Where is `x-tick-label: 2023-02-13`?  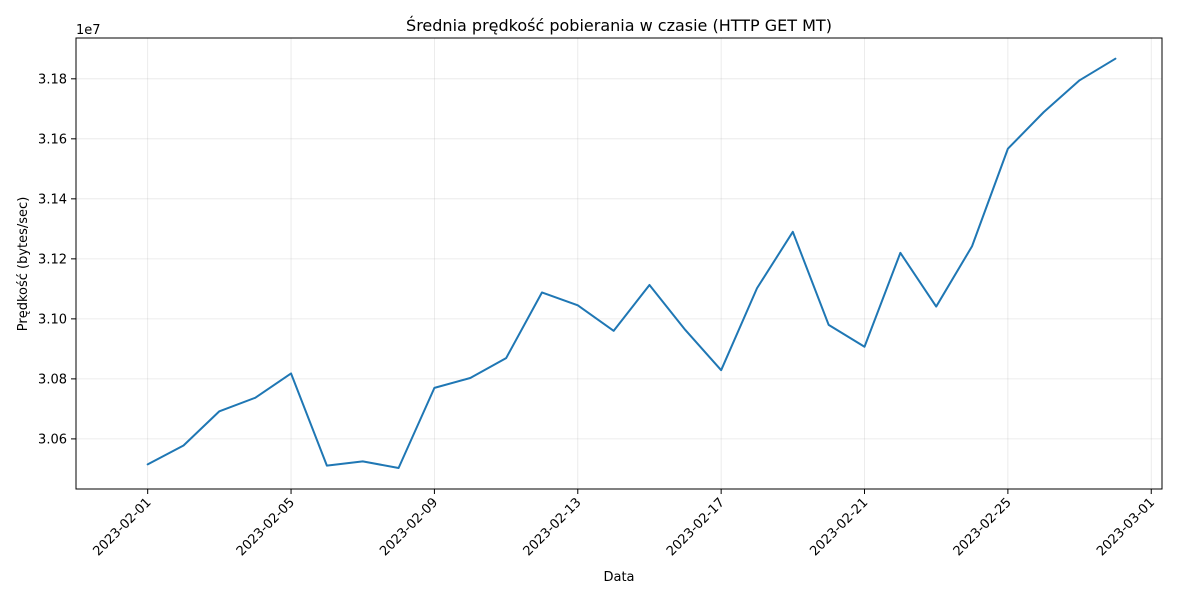 x-tick-label: 2023-02-13 is located at coordinates (553, 527).